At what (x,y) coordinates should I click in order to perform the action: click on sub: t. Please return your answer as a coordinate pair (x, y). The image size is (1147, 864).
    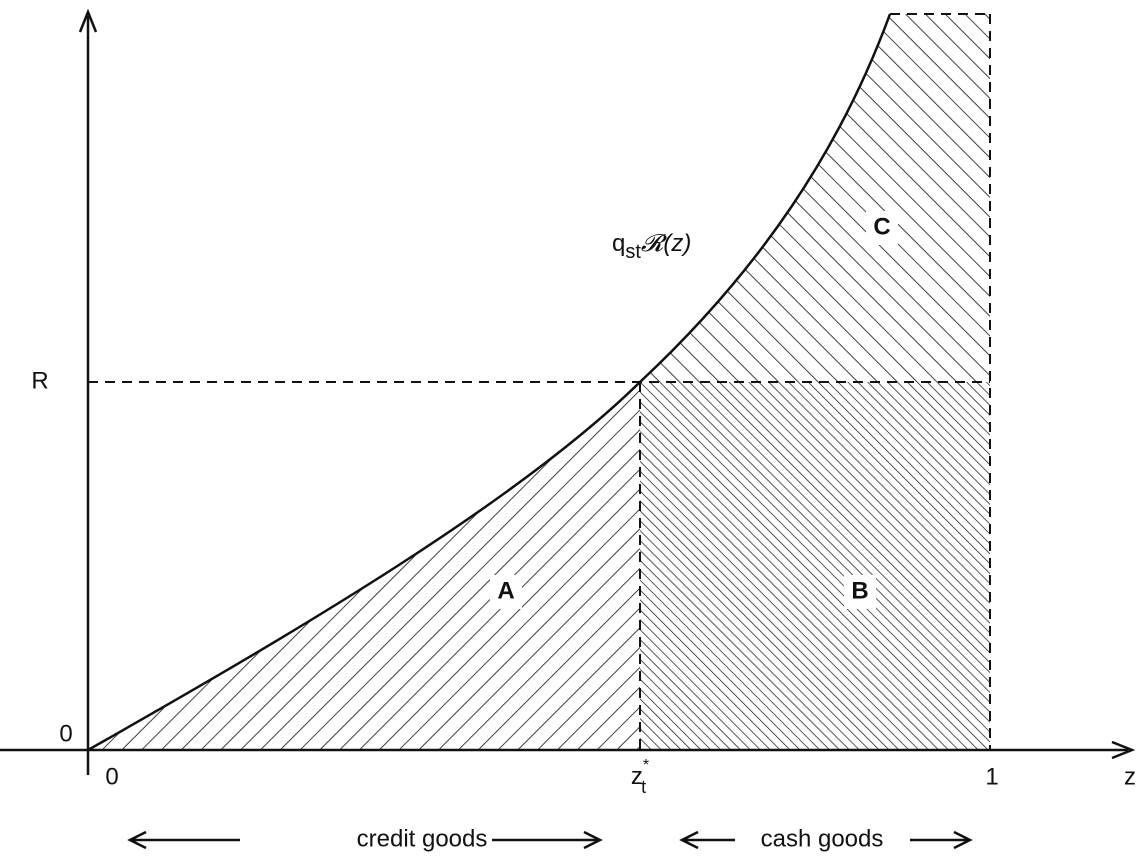
    Looking at the image, I should click on (643, 787).